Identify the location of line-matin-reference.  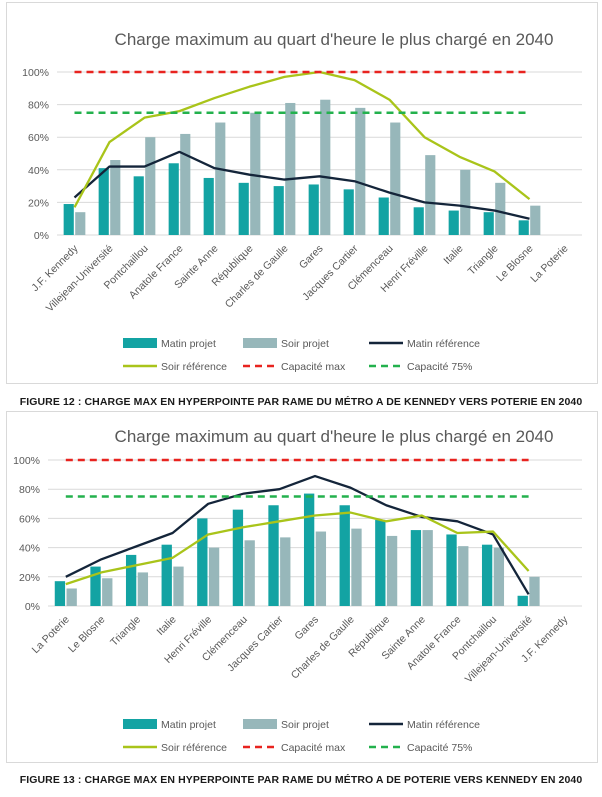
(301, 185).